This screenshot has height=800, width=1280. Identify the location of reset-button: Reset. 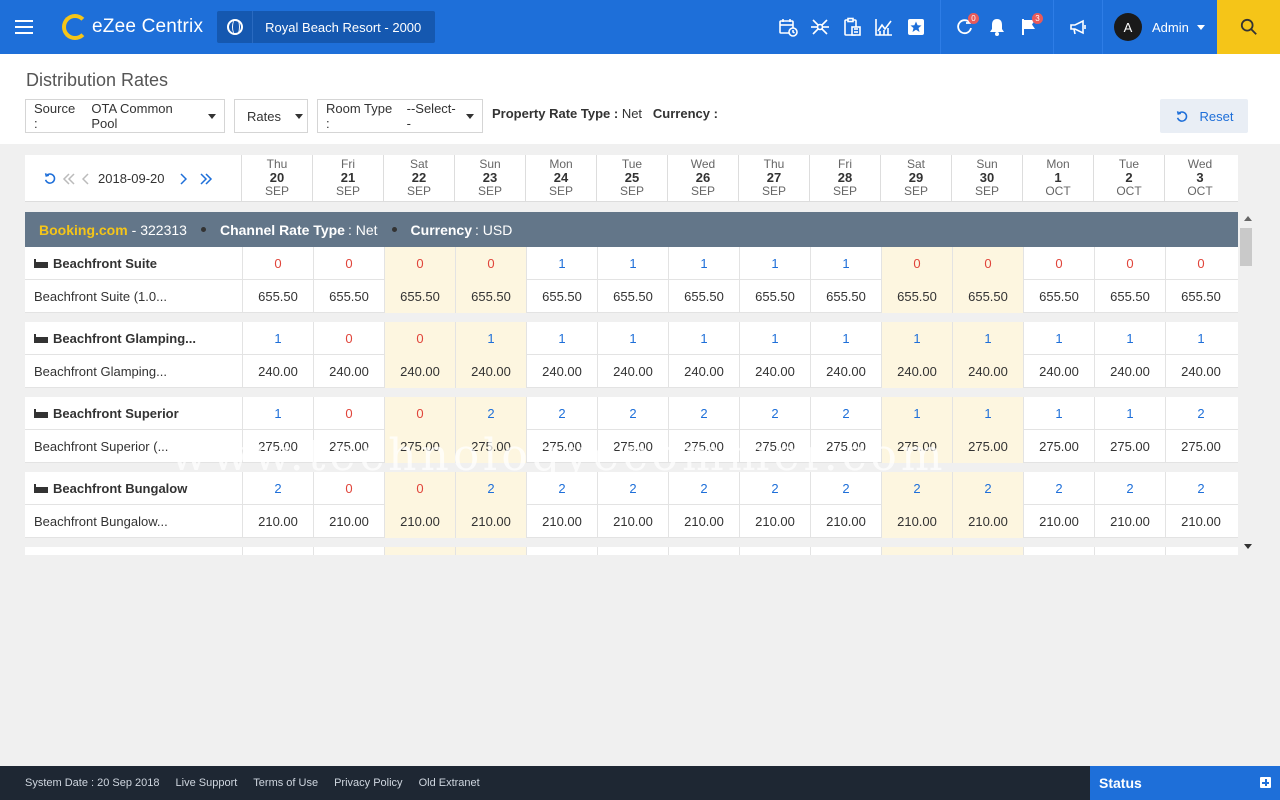
(1204, 116).